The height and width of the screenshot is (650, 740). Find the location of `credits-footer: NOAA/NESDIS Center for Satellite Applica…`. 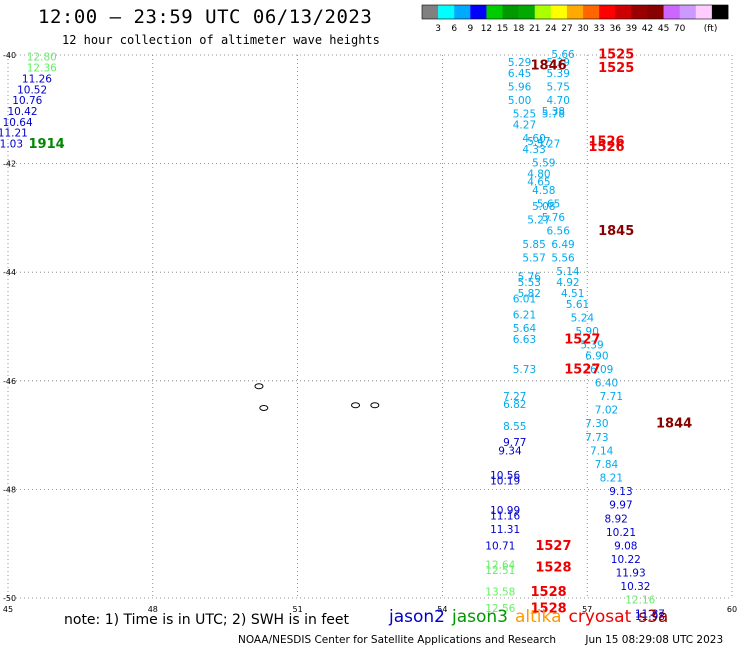

credits-footer: NOAA/NESDIS Center for Satellite Applica… is located at coordinates (480, 640).